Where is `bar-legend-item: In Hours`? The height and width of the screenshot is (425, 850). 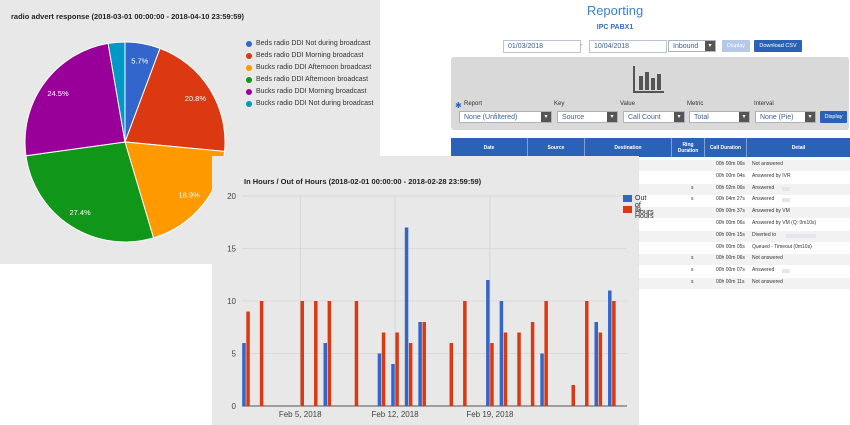
bar-legend-item: In Hours is located at coordinates (638, 213).